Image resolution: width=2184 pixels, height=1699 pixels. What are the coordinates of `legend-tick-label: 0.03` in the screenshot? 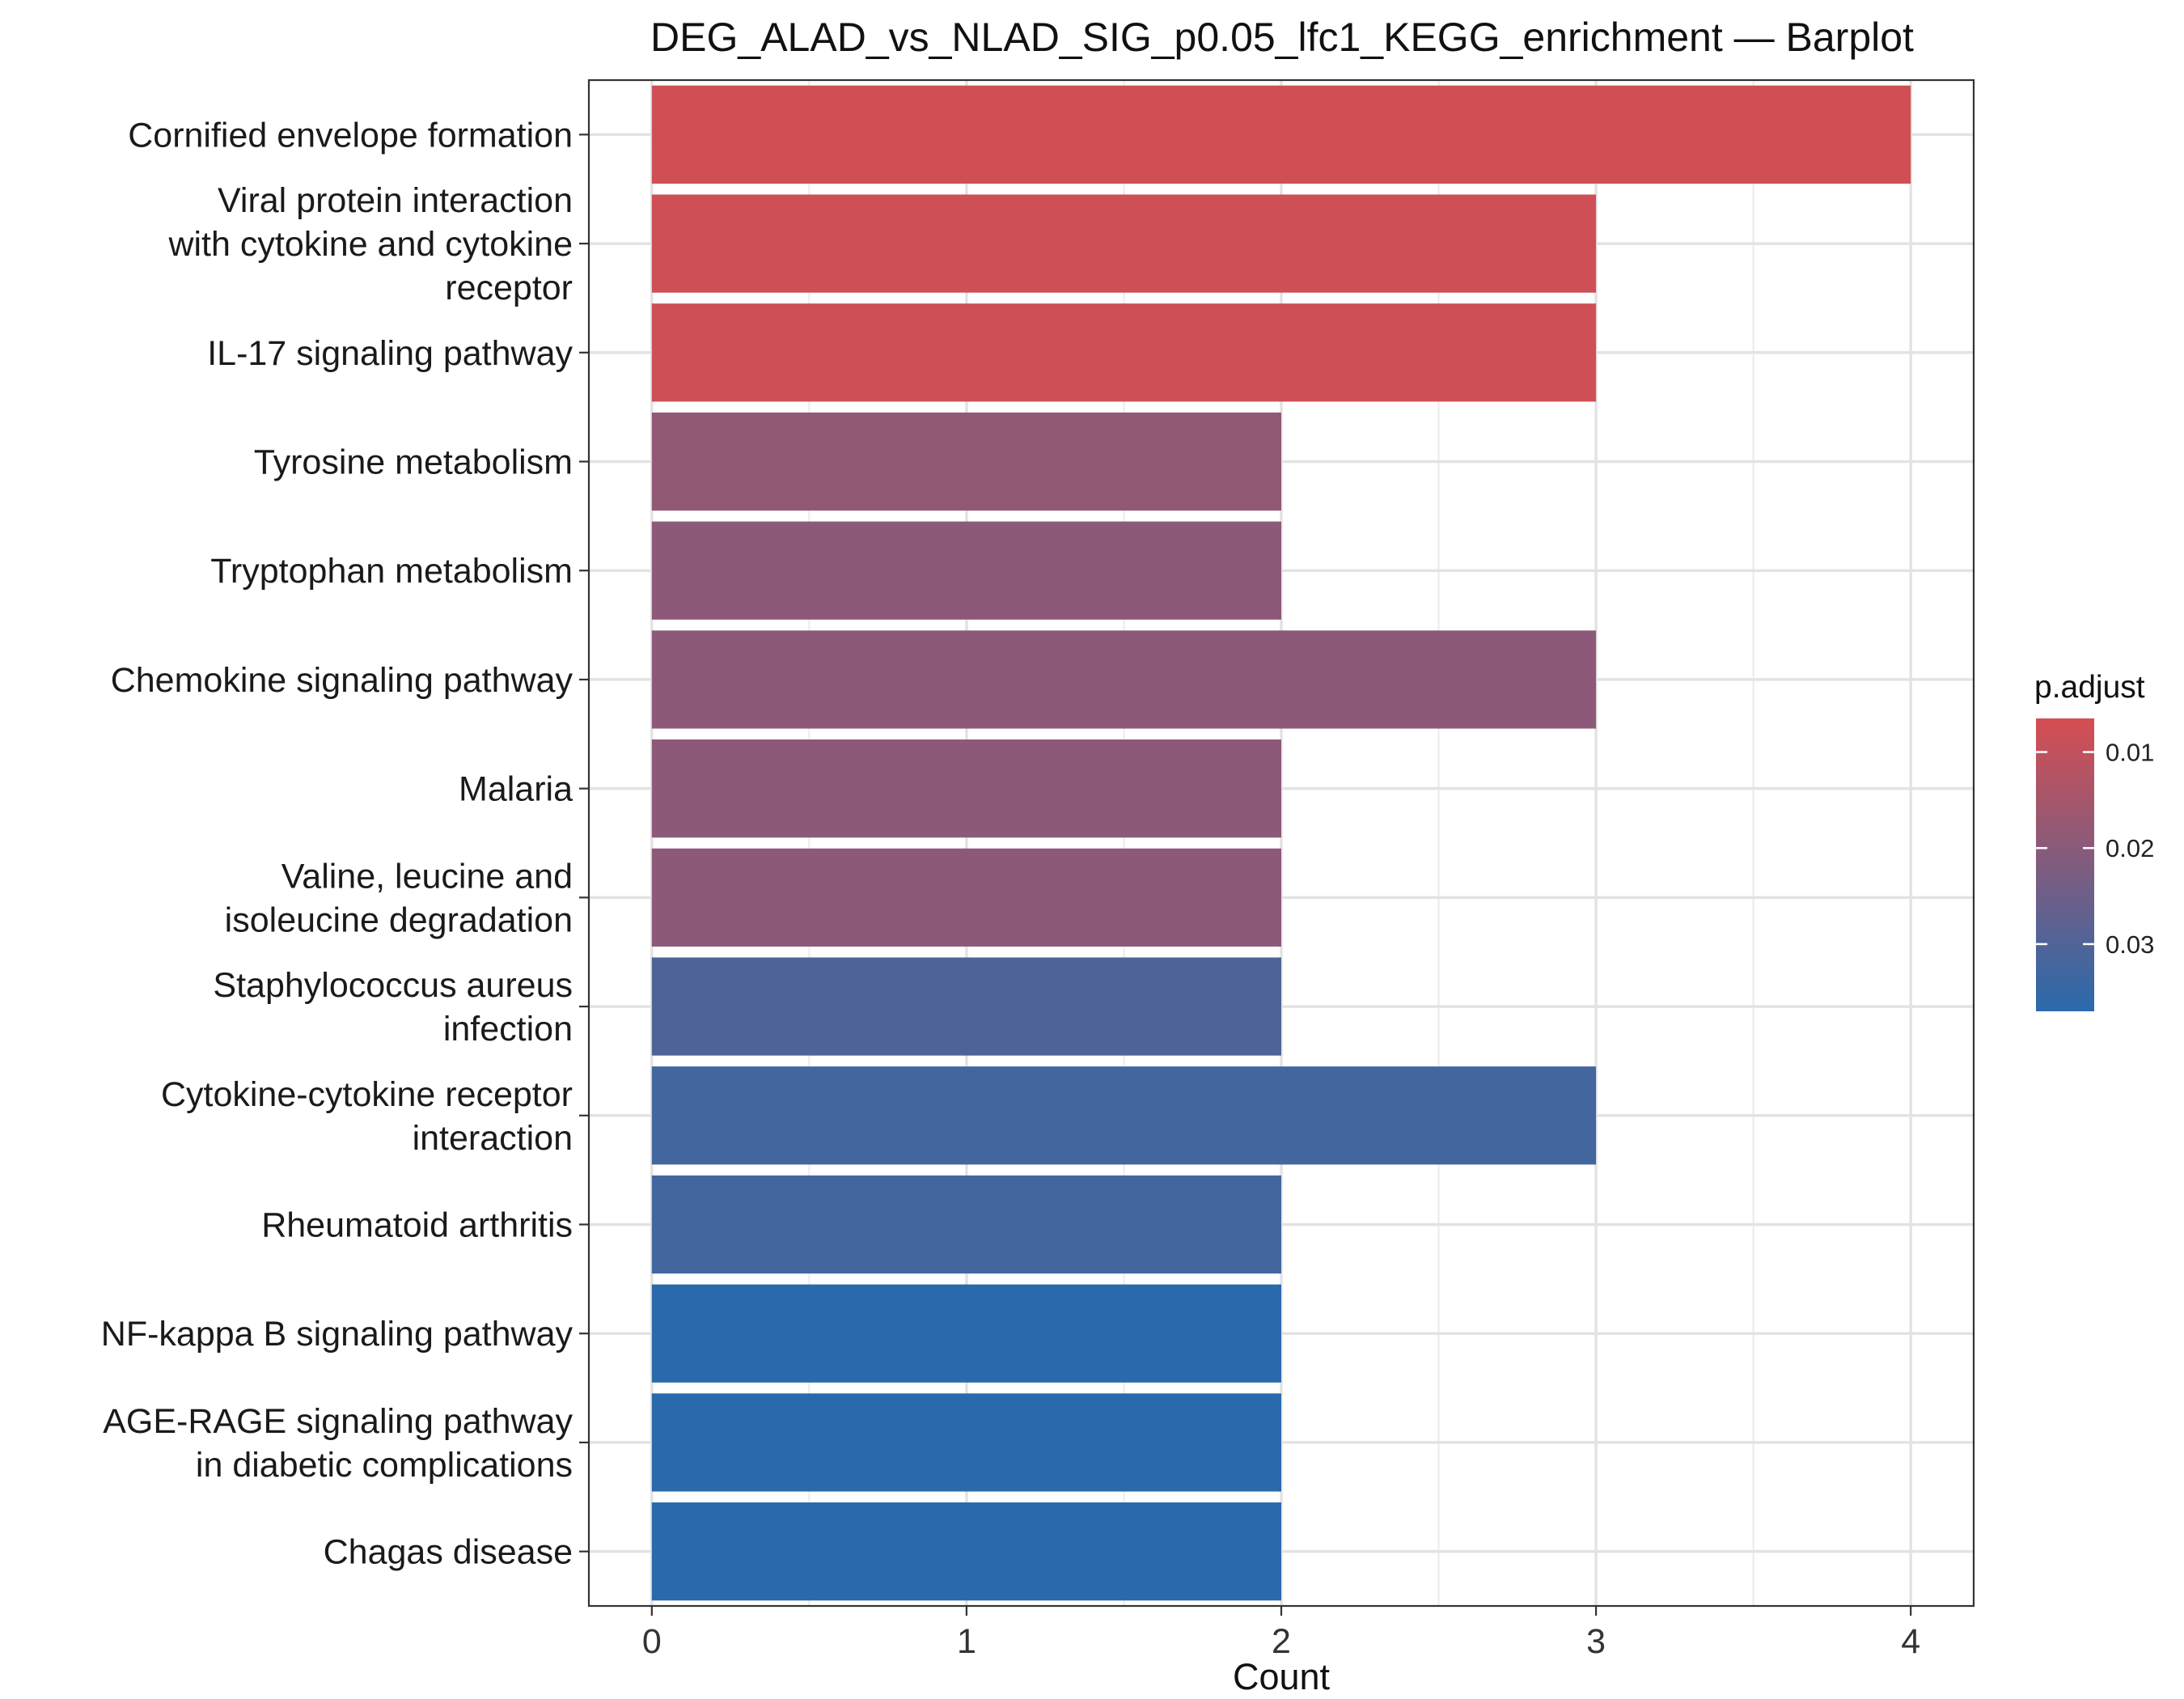 It's located at (2130, 944).